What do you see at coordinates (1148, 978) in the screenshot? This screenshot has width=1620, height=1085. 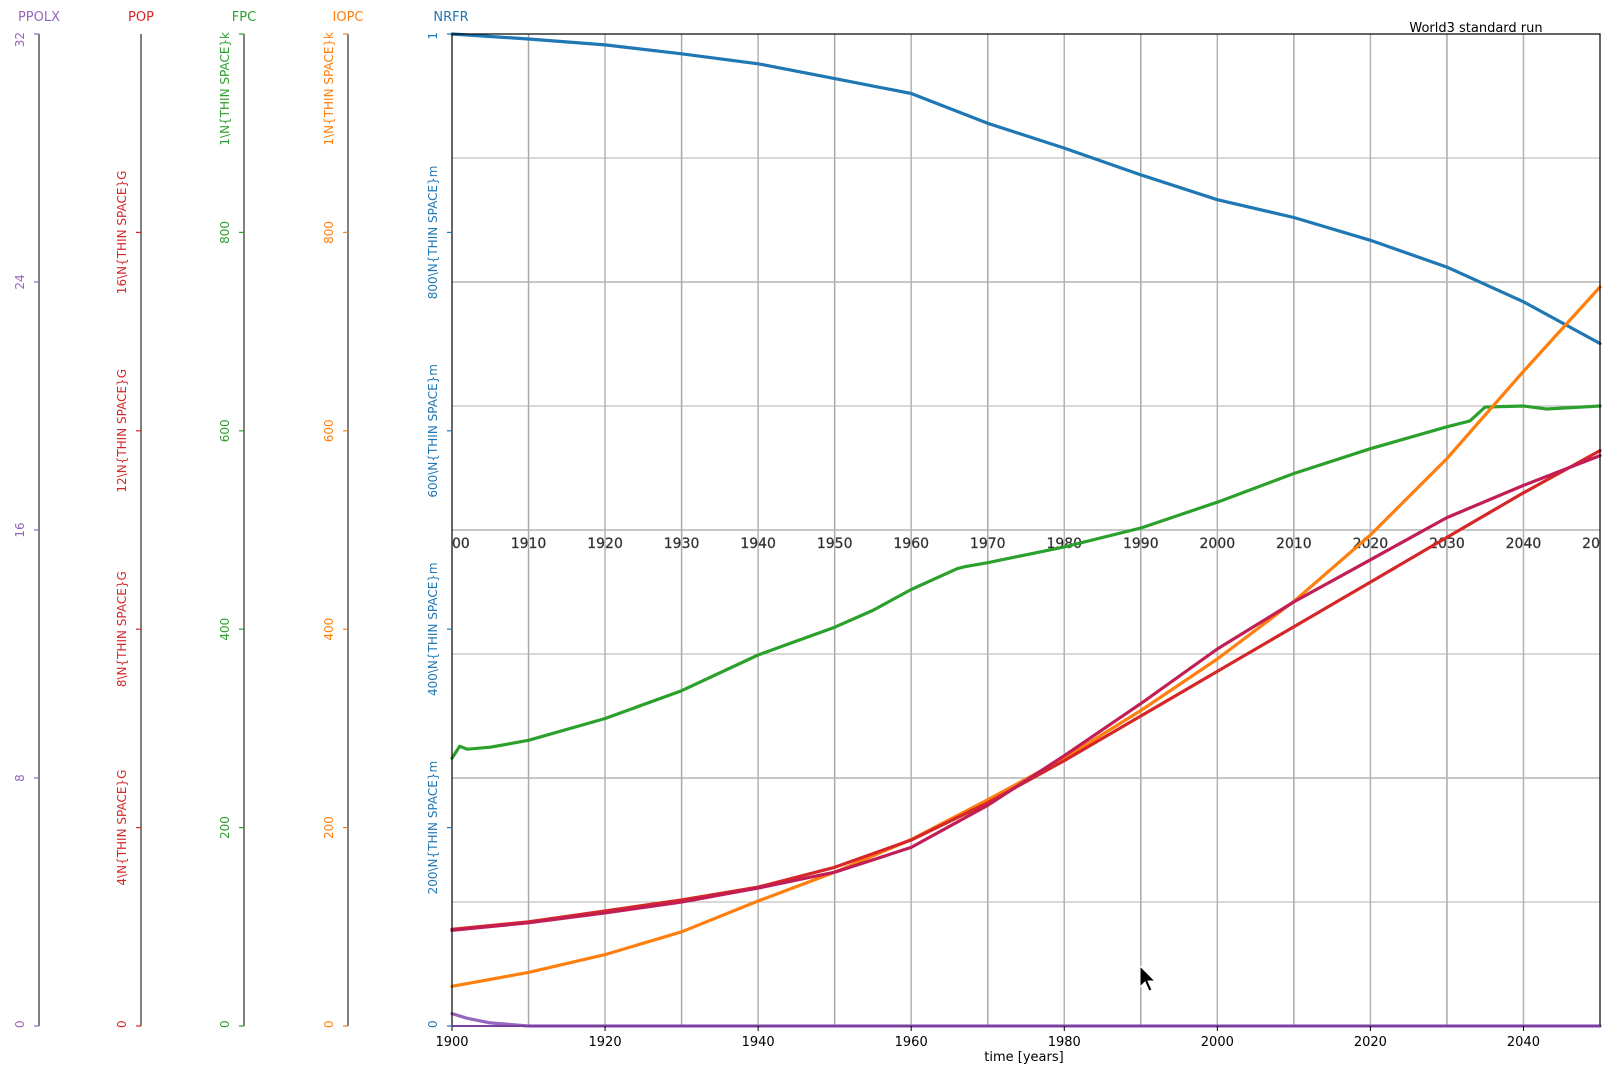 I see `mouse-cursor-icon` at bounding box center [1148, 978].